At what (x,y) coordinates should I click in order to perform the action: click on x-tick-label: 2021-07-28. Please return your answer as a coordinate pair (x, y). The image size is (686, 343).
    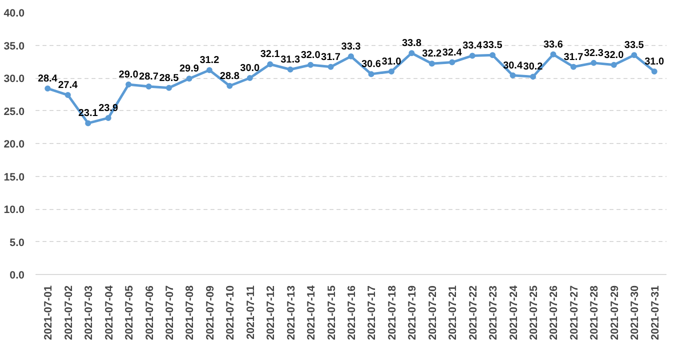
    Looking at the image, I should click on (594, 312).